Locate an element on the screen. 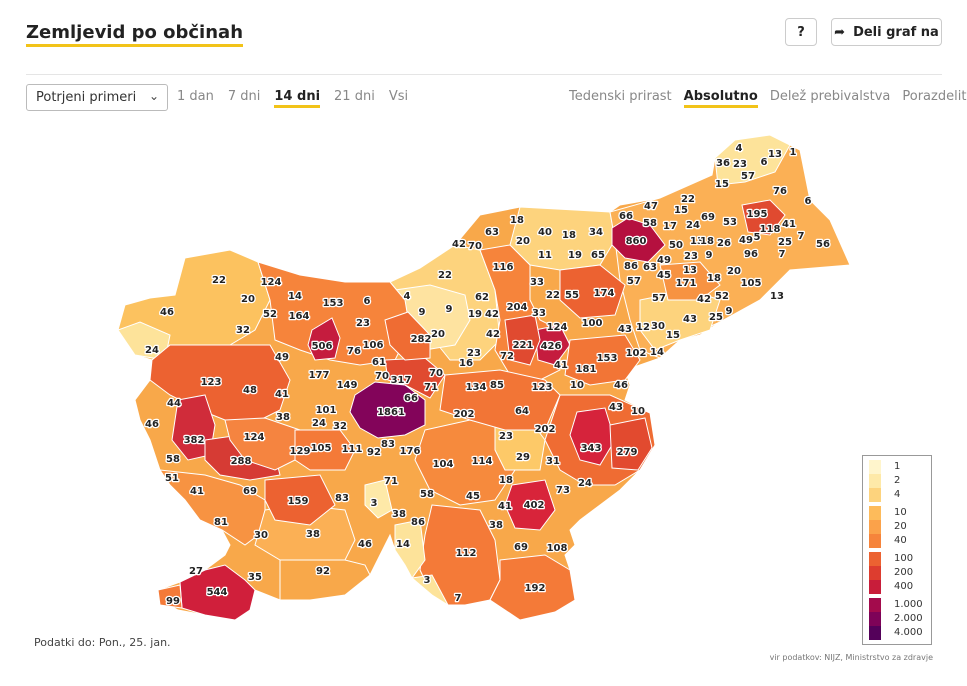  municipality-value: 176 is located at coordinates (410, 452).